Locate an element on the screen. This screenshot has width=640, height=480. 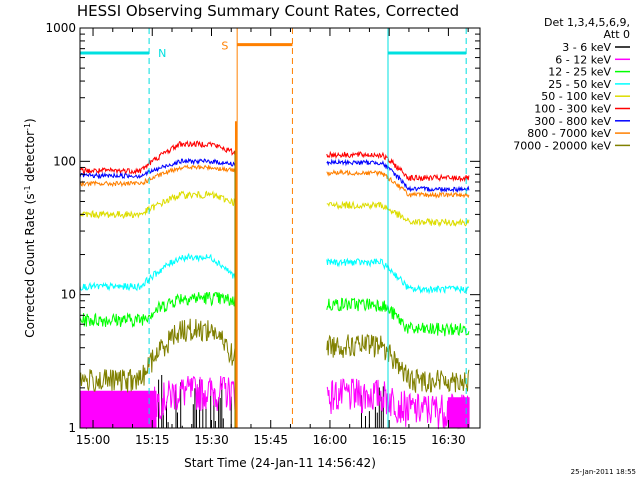
legend-label-5: 100 - 300 keV is located at coordinates (572, 109).